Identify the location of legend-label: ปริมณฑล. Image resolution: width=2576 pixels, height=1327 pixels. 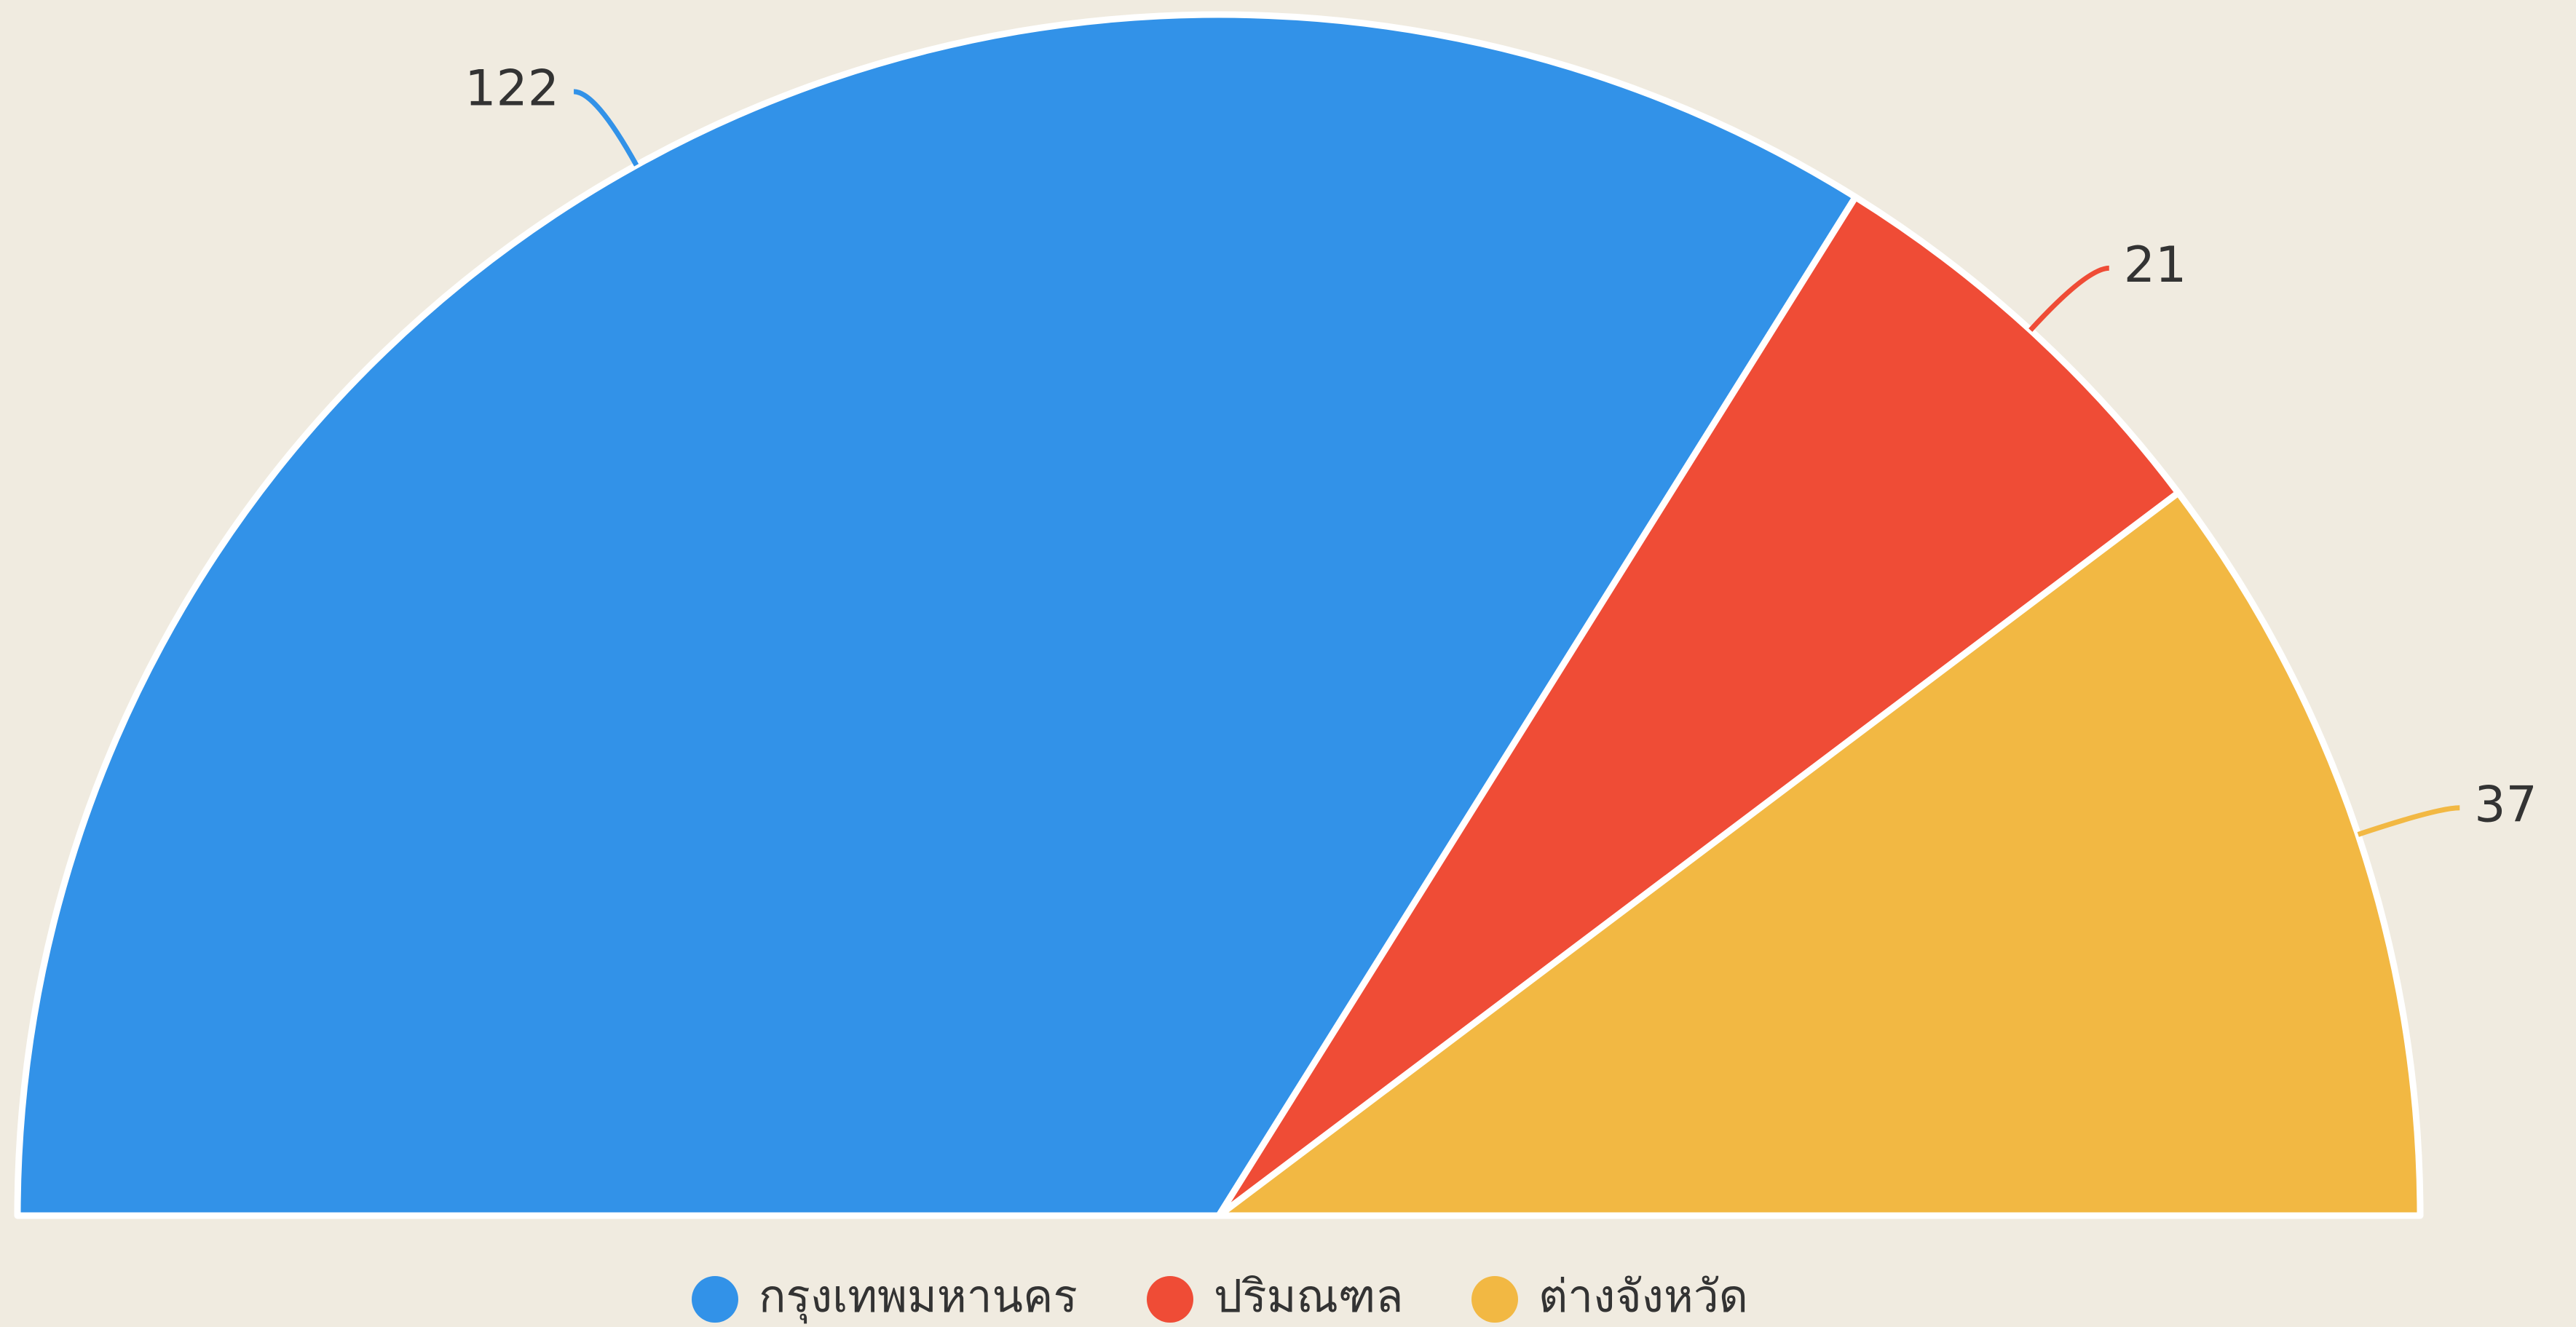
(1309, 1296).